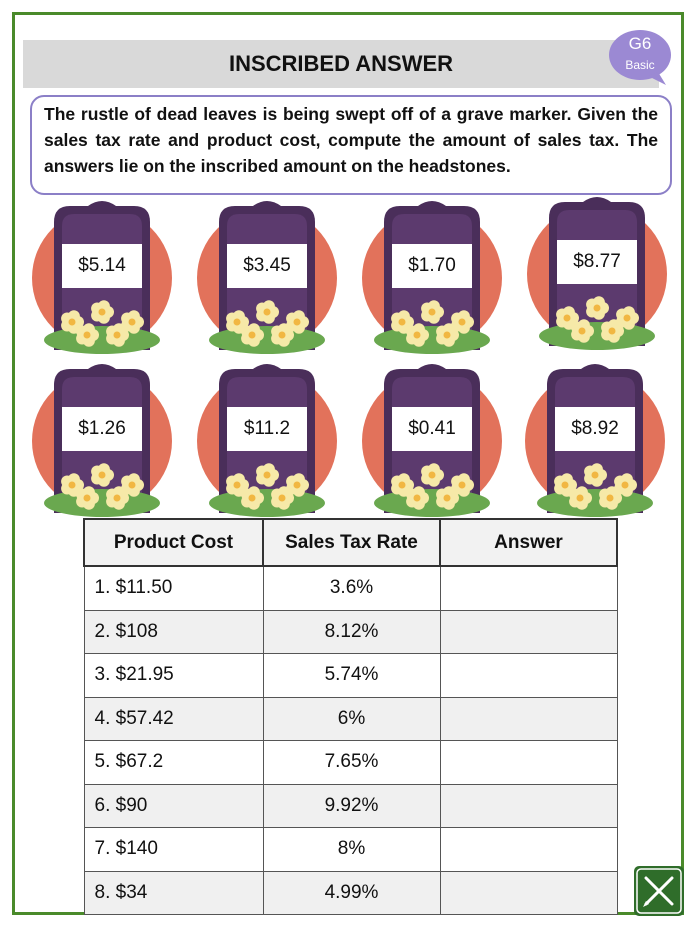 The height and width of the screenshot is (933, 700). I want to click on table-row: 7. $140 8%, so click(350, 849).